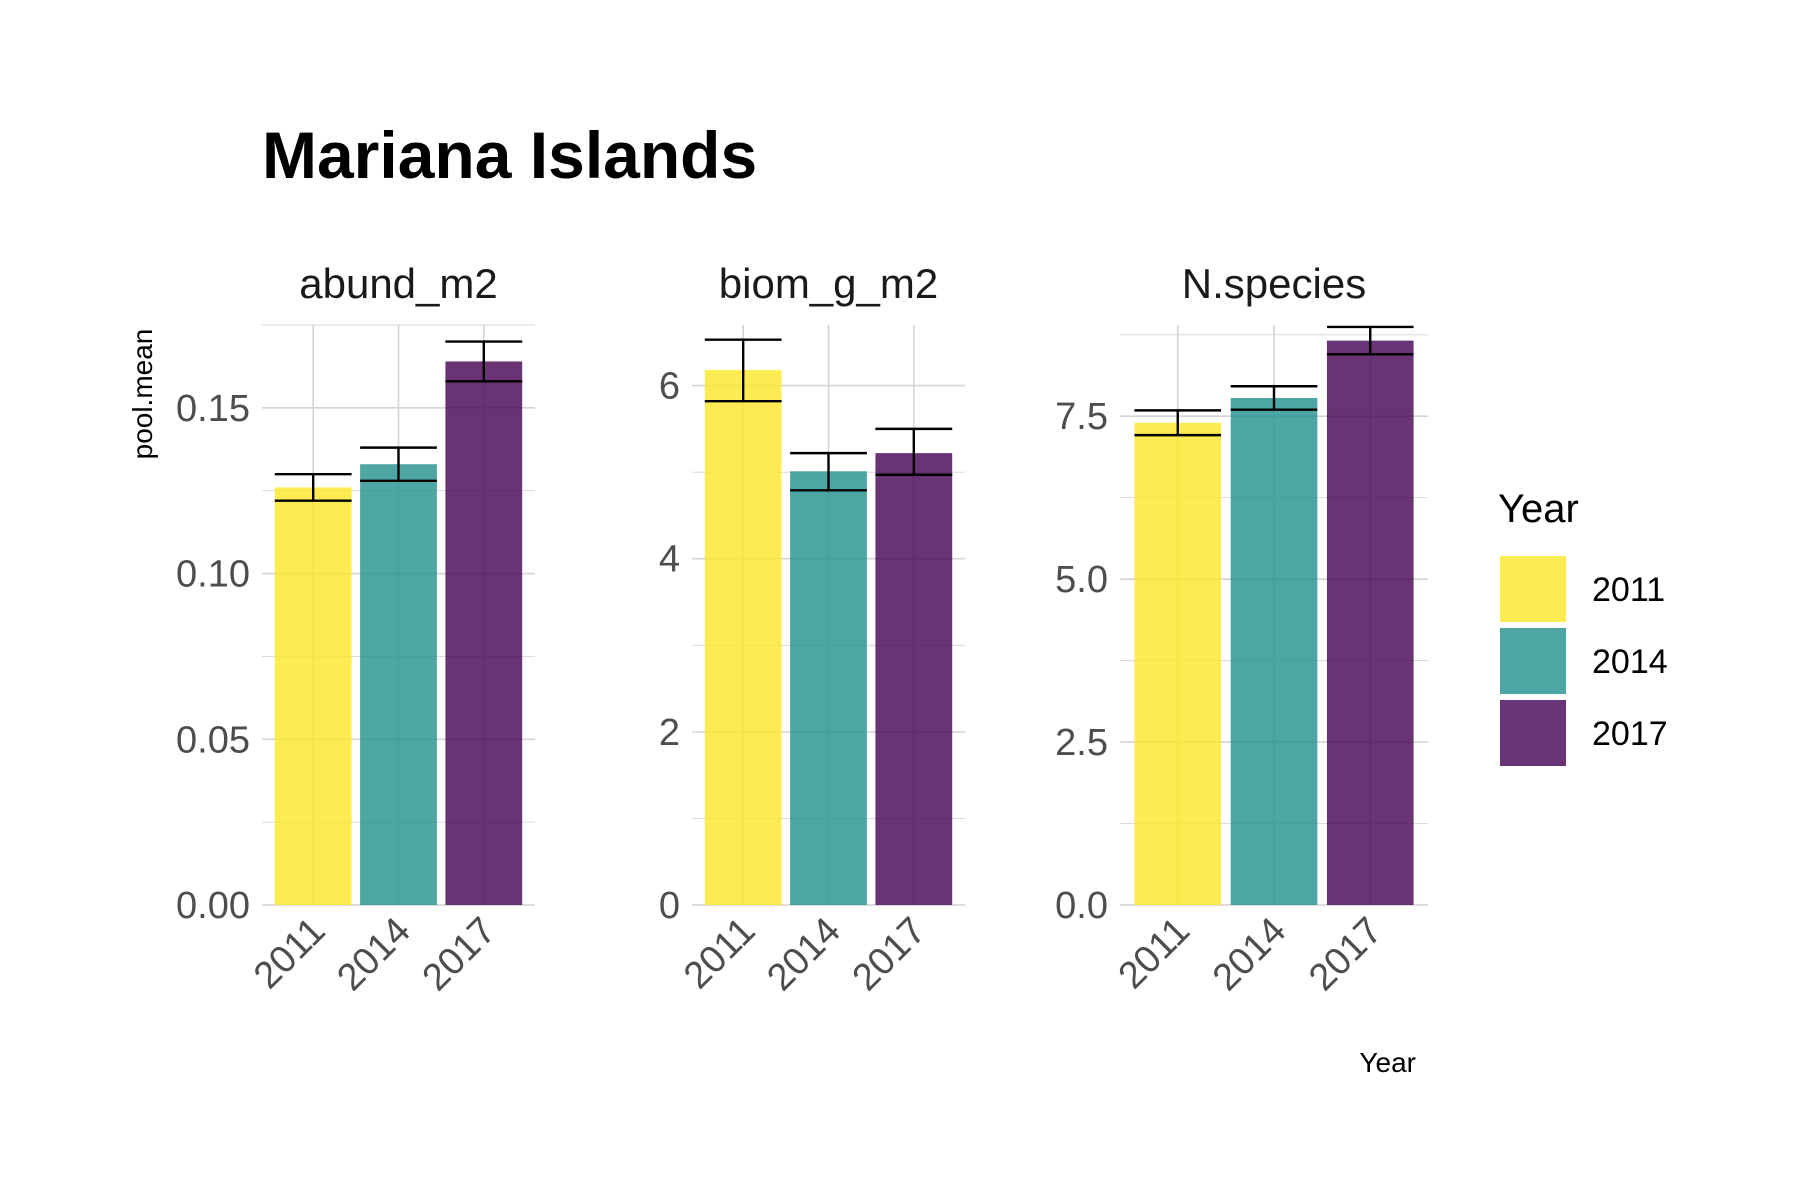 The image size is (1800, 1200). What do you see at coordinates (213, 906) in the screenshot?
I see `y-tick-label: 0.00` at bounding box center [213, 906].